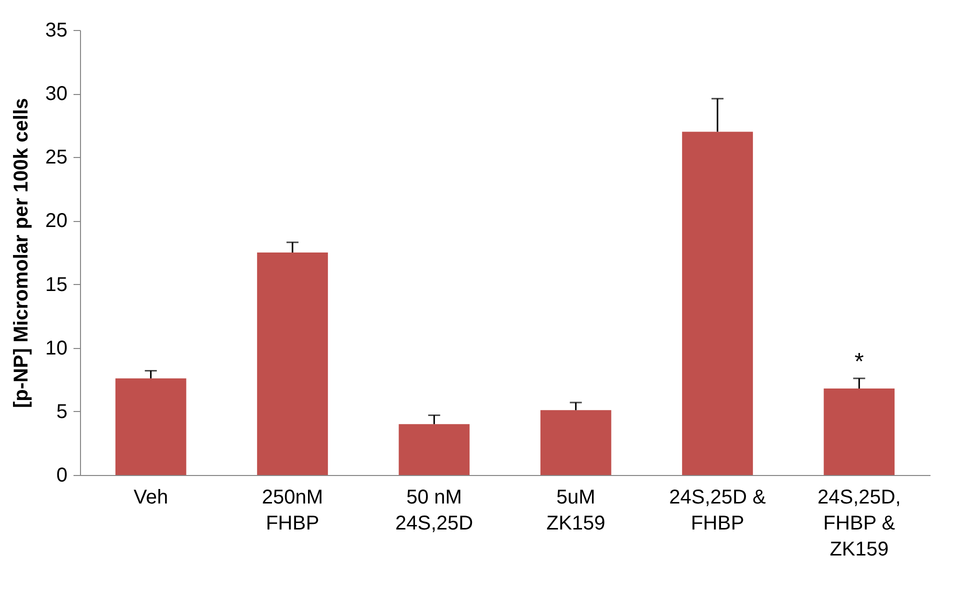 This screenshot has width=966, height=605. I want to click on y-tick-label: 15, so click(56, 285).